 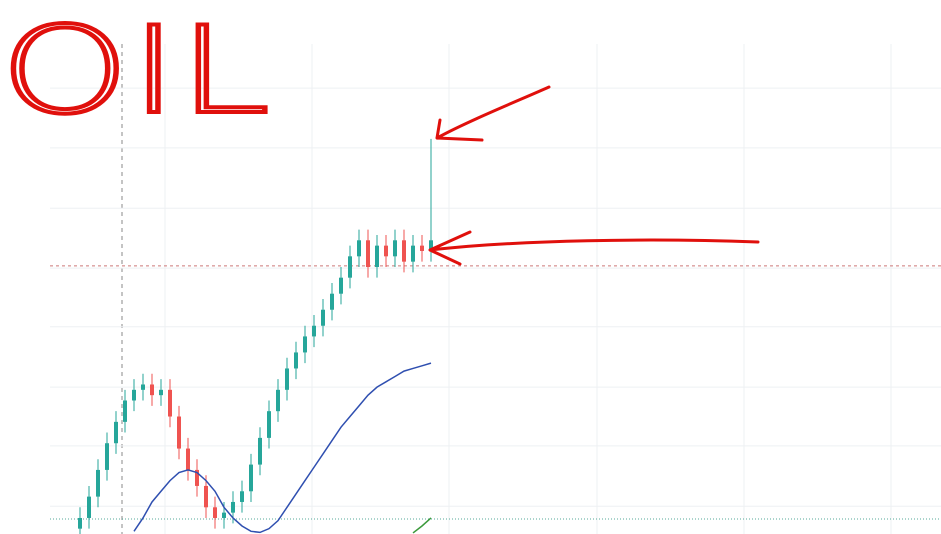 What do you see at coordinates (135, 71) in the screenshot?
I see `chart-title: OIL` at bounding box center [135, 71].